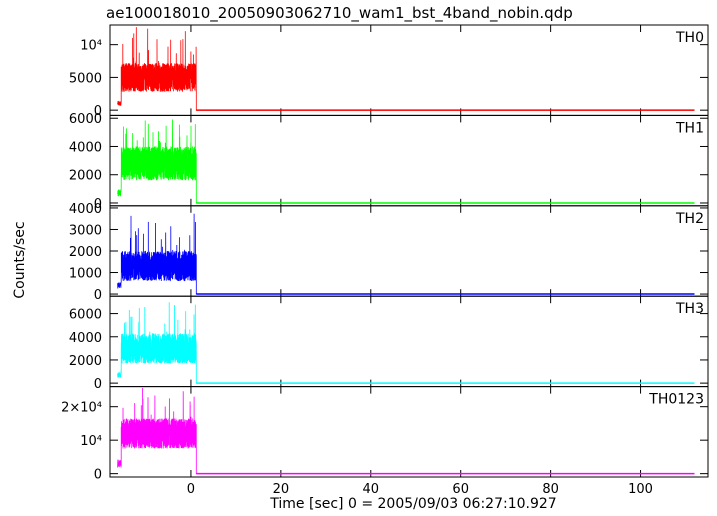  Describe the element at coordinates (406, 161) in the screenshot. I see `series-line-th1` at that location.